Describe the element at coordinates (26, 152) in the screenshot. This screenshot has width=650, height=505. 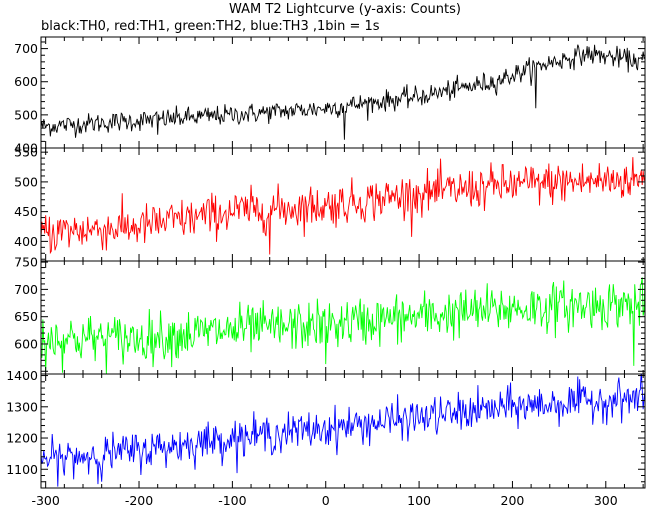
I see `y-tick-label: 550` at that location.